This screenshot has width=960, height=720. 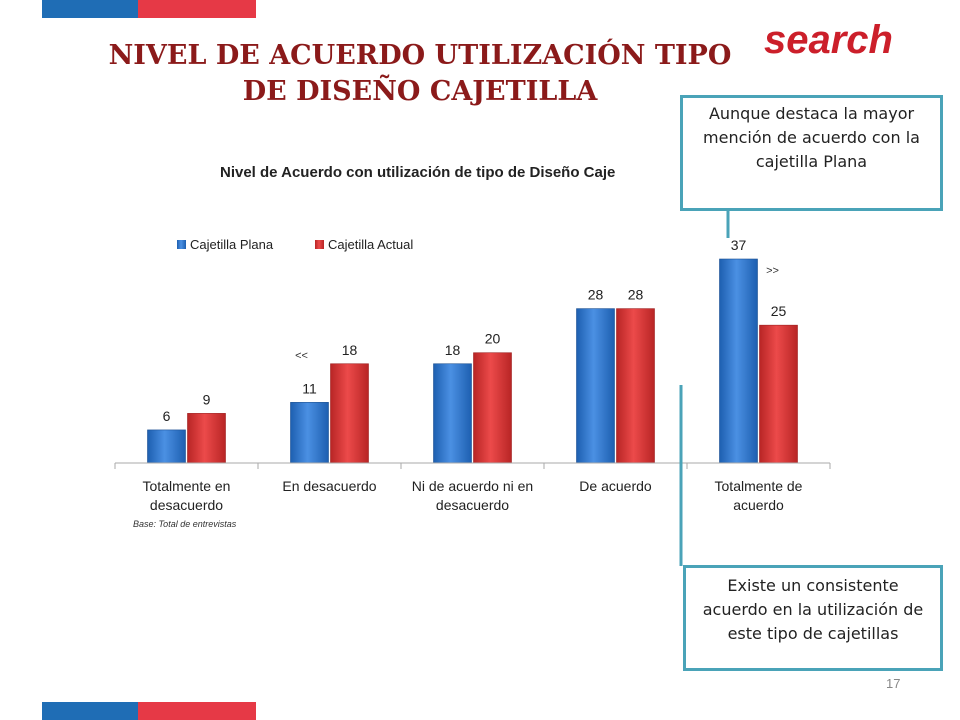 What do you see at coordinates (828, 40) in the screenshot?
I see `brand-logo: search` at bounding box center [828, 40].